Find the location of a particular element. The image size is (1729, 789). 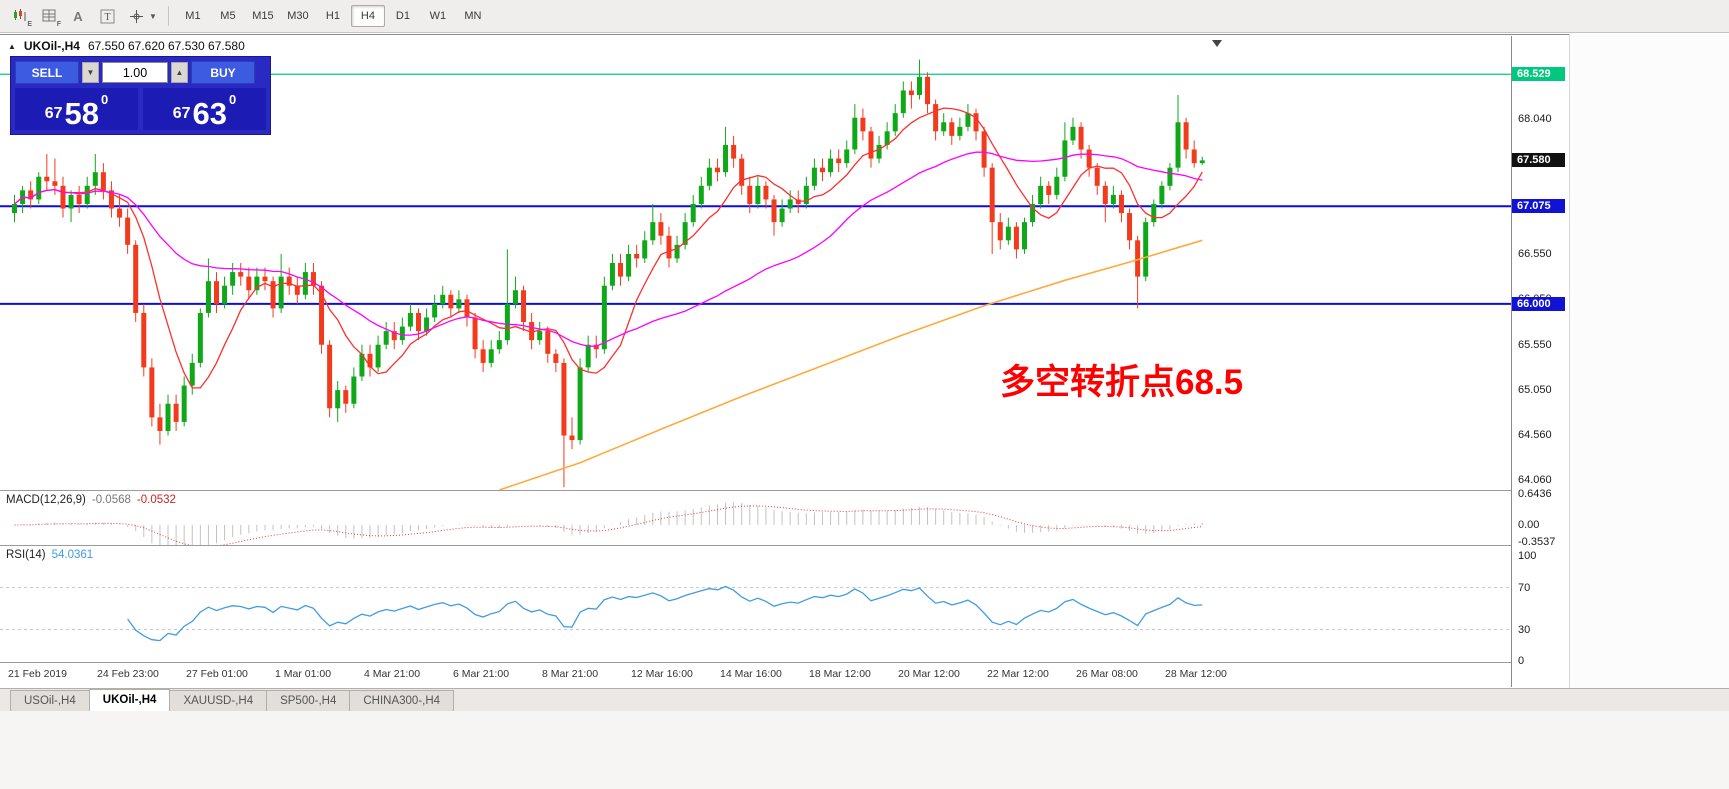

chart-title: ▲ UKOil-,H4 67.550 67.620 67.530 67.580 is located at coordinates (126, 46).